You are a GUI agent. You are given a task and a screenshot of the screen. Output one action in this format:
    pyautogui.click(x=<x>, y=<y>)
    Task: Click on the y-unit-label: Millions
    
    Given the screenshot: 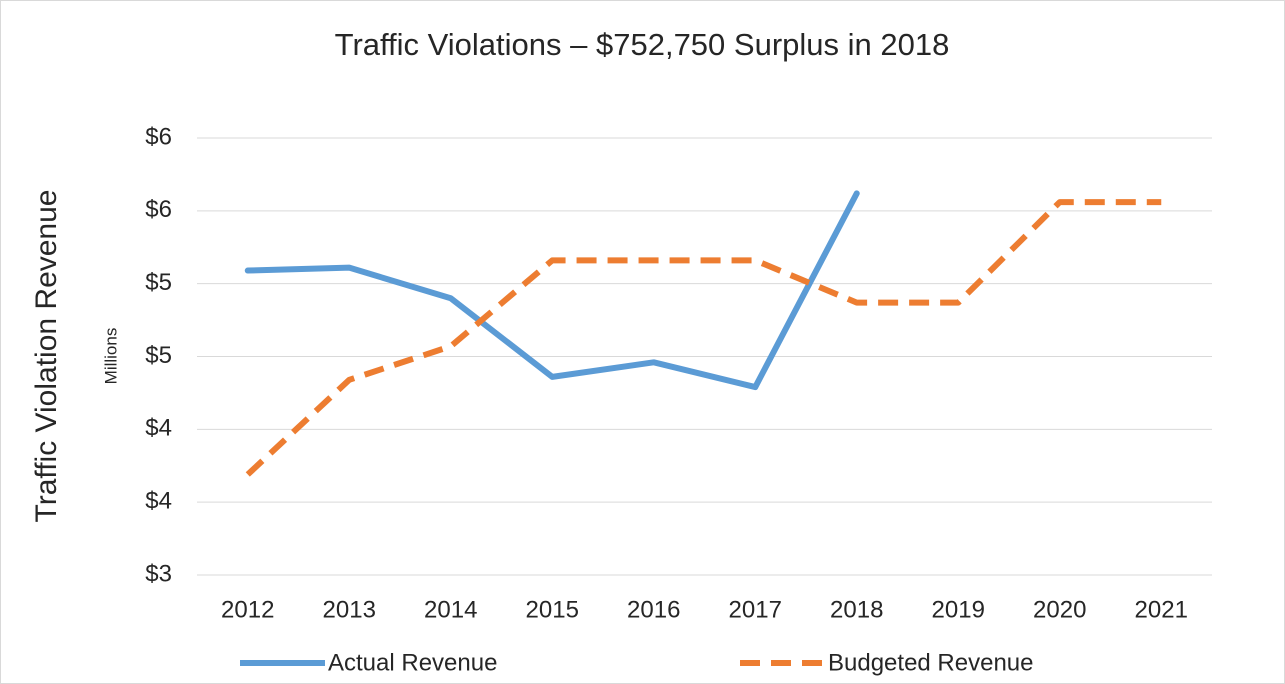 What is the action you would take?
    pyautogui.click(x=110, y=356)
    